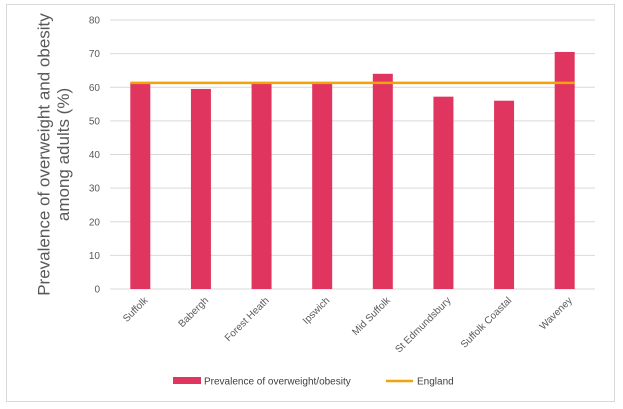 This screenshot has width=623, height=409. Describe the element at coordinates (435, 382) in the screenshot. I see `legend-label: England` at that location.